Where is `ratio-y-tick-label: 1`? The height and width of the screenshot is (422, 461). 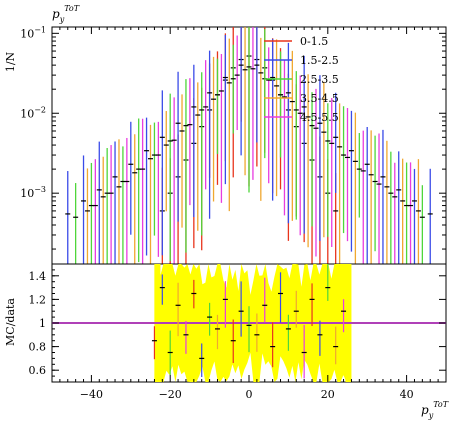 ratio-y-tick-label: 1 is located at coordinates (42, 323).